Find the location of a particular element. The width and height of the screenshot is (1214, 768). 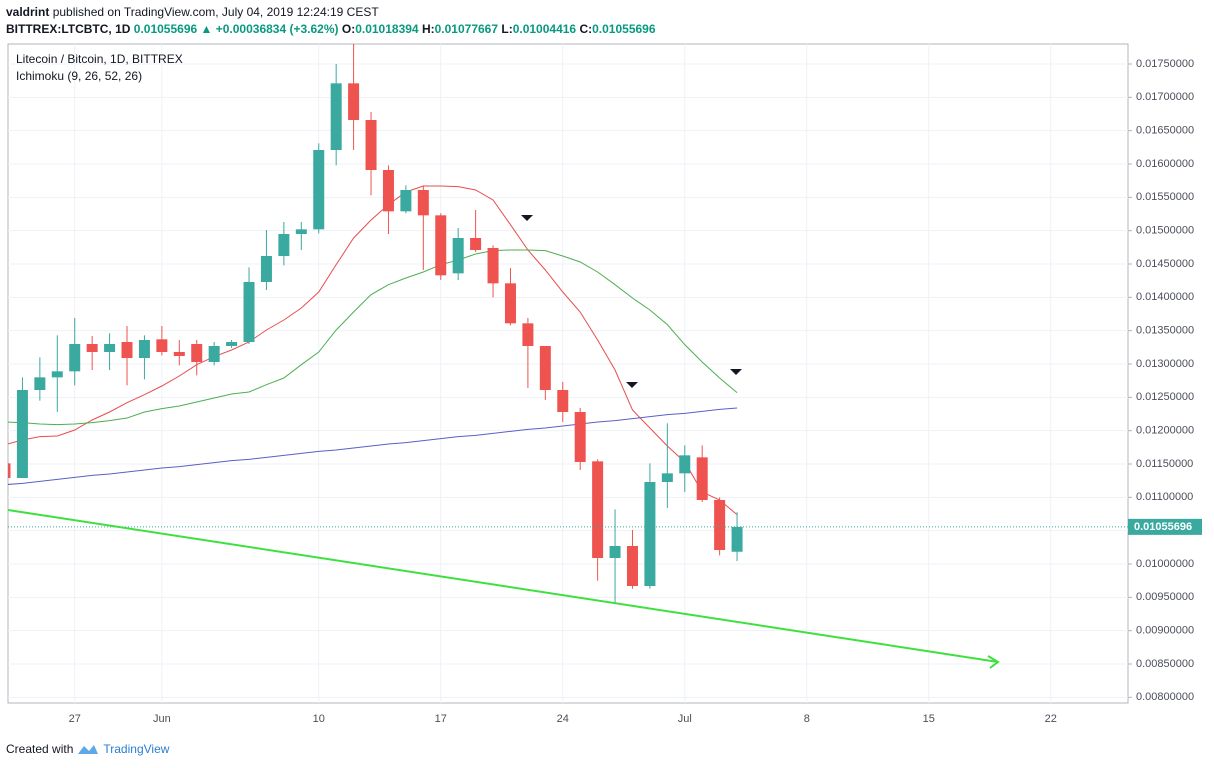

y-tick-label: 0.01250000 is located at coordinates (1165, 397).